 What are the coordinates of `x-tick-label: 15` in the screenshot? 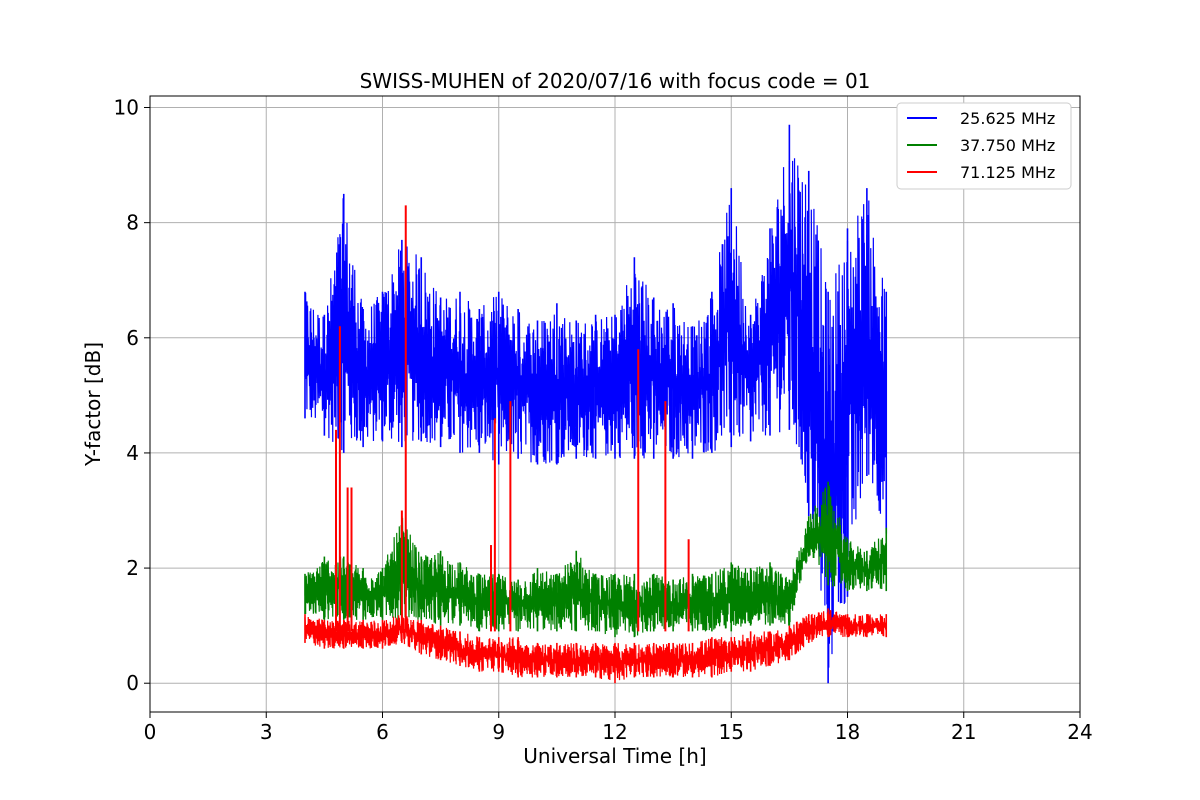 It's located at (731, 732).